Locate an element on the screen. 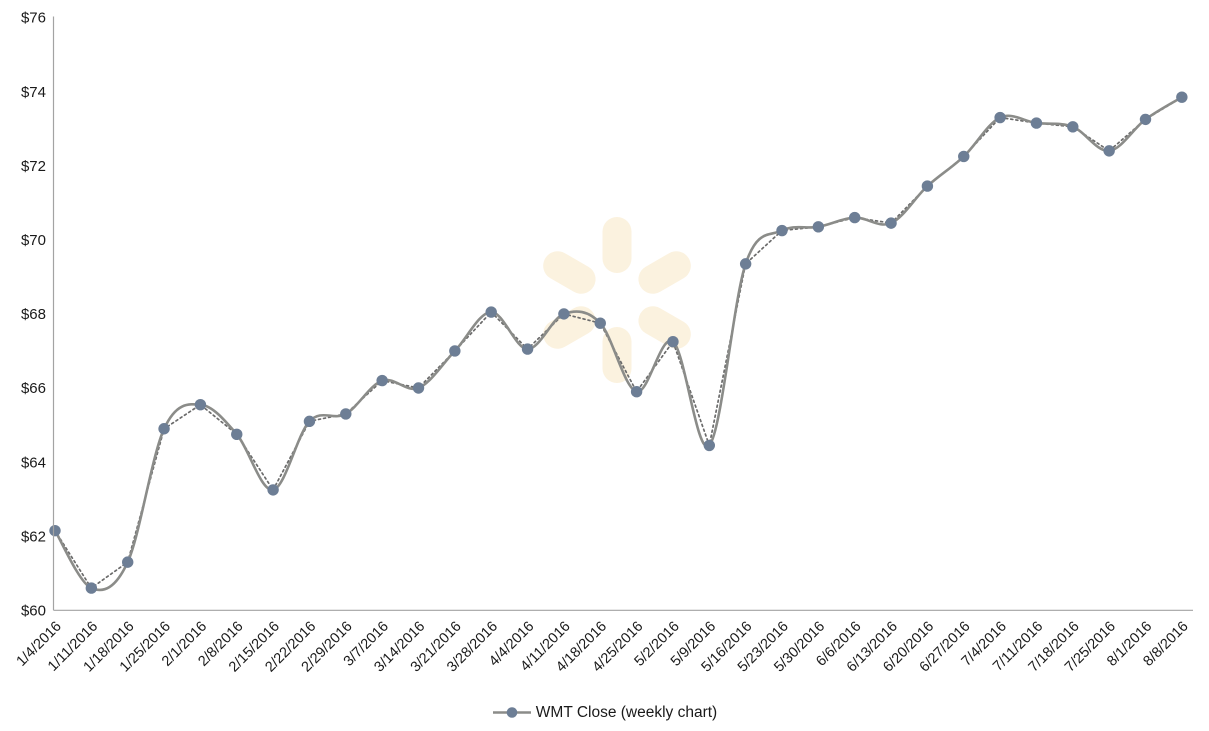  svg-text: $76 is located at coordinates (33, 18).